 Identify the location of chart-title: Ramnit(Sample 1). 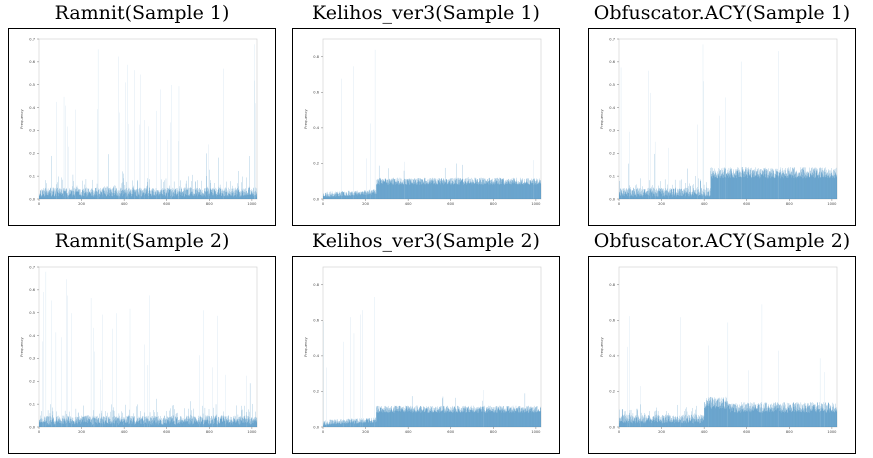
(142, 13).